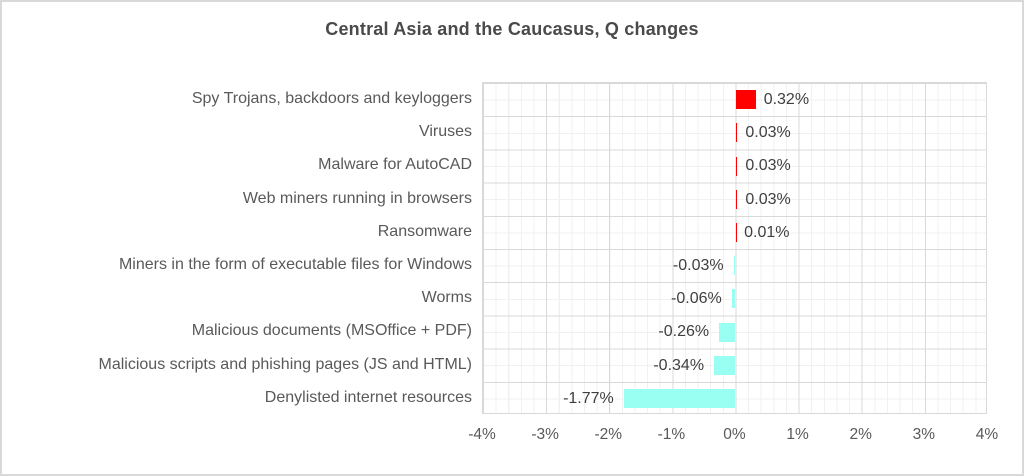 The width and height of the screenshot is (1024, 476). What do you see at coordinates (671, 434) in the screenshot?
I see `x-axis-tick-label: -1%` at bounding box center [671, 434].